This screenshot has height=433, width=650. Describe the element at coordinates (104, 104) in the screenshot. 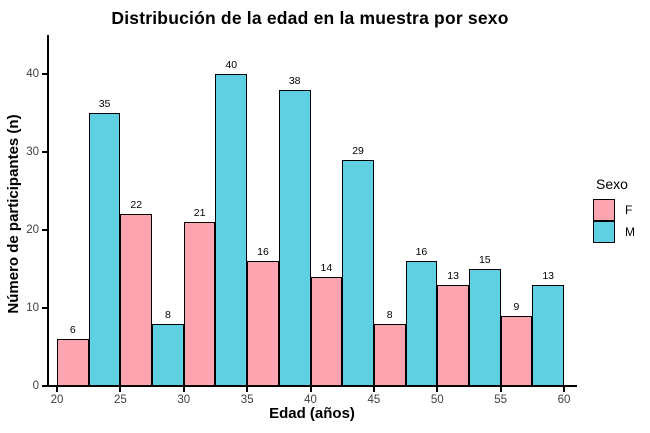

I see `bar-value-label: 35` at that location.